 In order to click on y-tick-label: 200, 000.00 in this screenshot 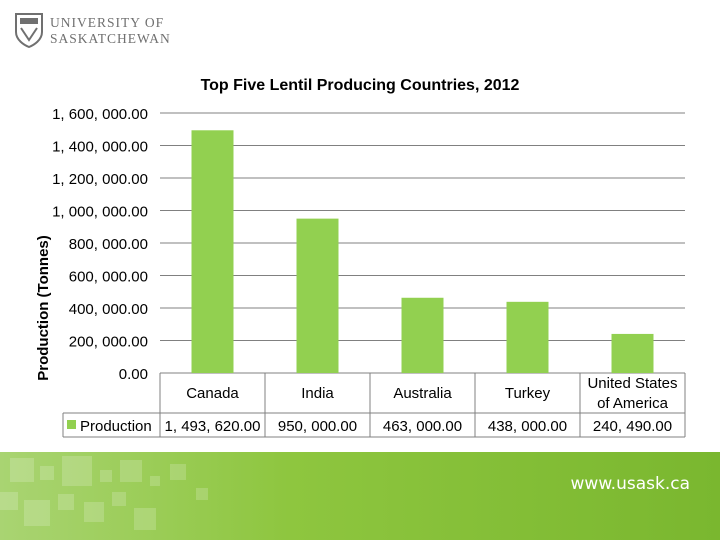, I will do `click(108, 342)`.